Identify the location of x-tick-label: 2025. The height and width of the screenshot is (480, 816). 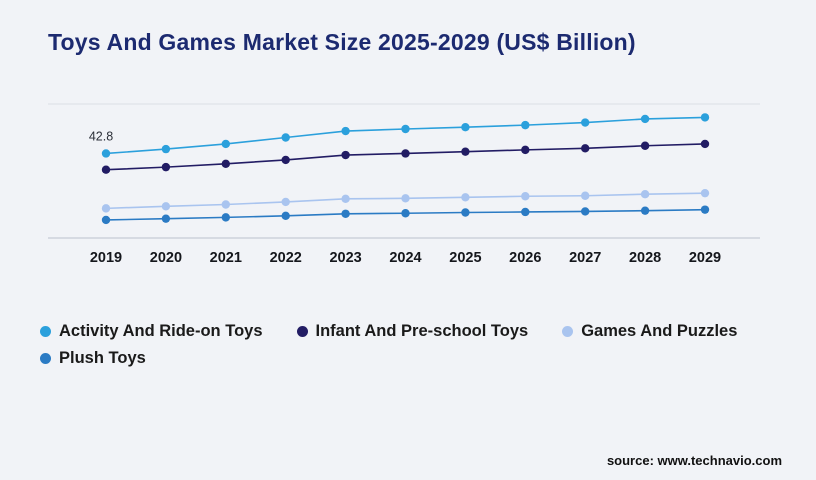
(465, 258).